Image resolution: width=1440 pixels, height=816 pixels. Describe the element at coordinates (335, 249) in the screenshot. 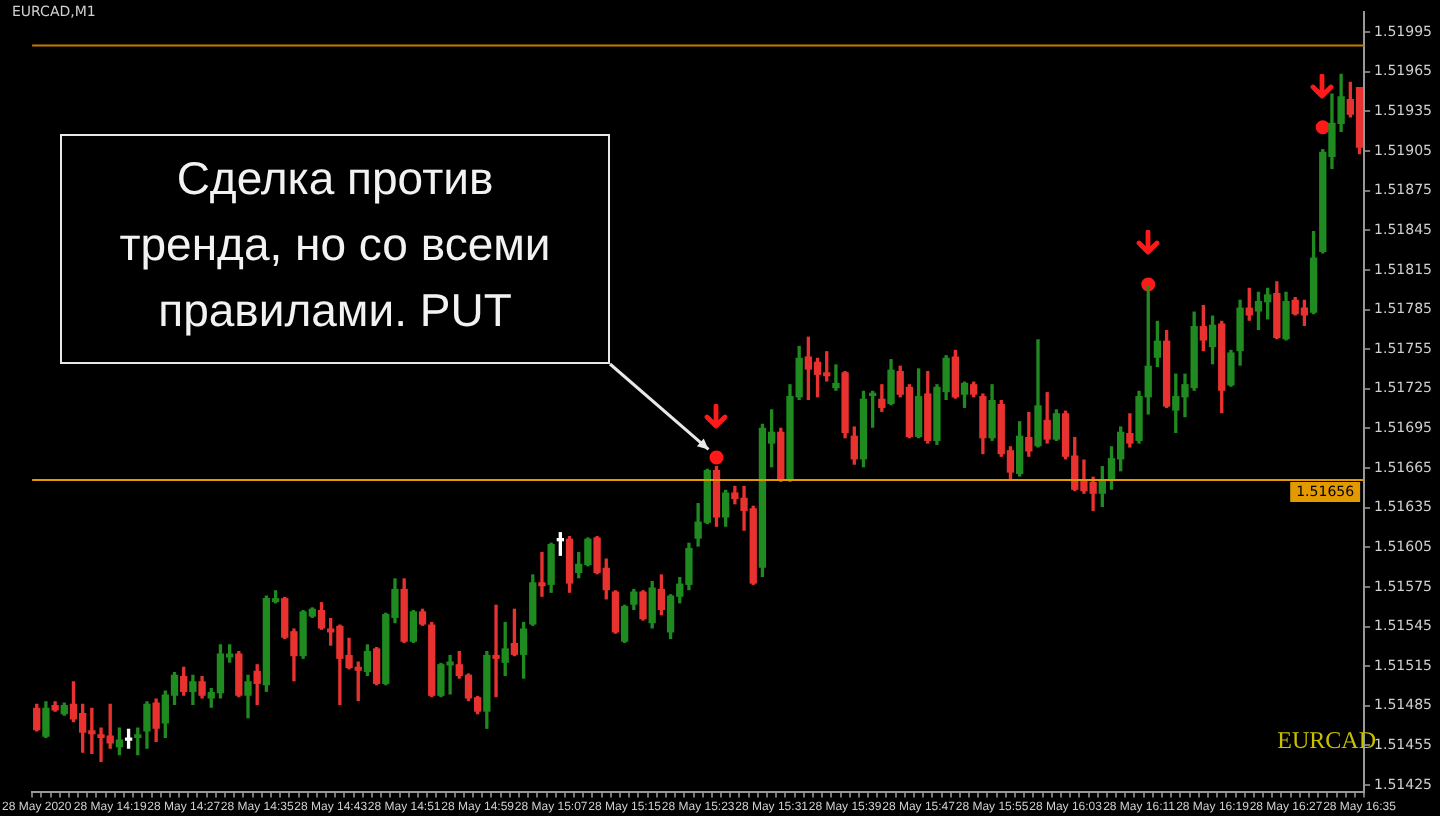

I see `annotation: Сделка против тренда, но со всеми правилами. PUT` at that location.